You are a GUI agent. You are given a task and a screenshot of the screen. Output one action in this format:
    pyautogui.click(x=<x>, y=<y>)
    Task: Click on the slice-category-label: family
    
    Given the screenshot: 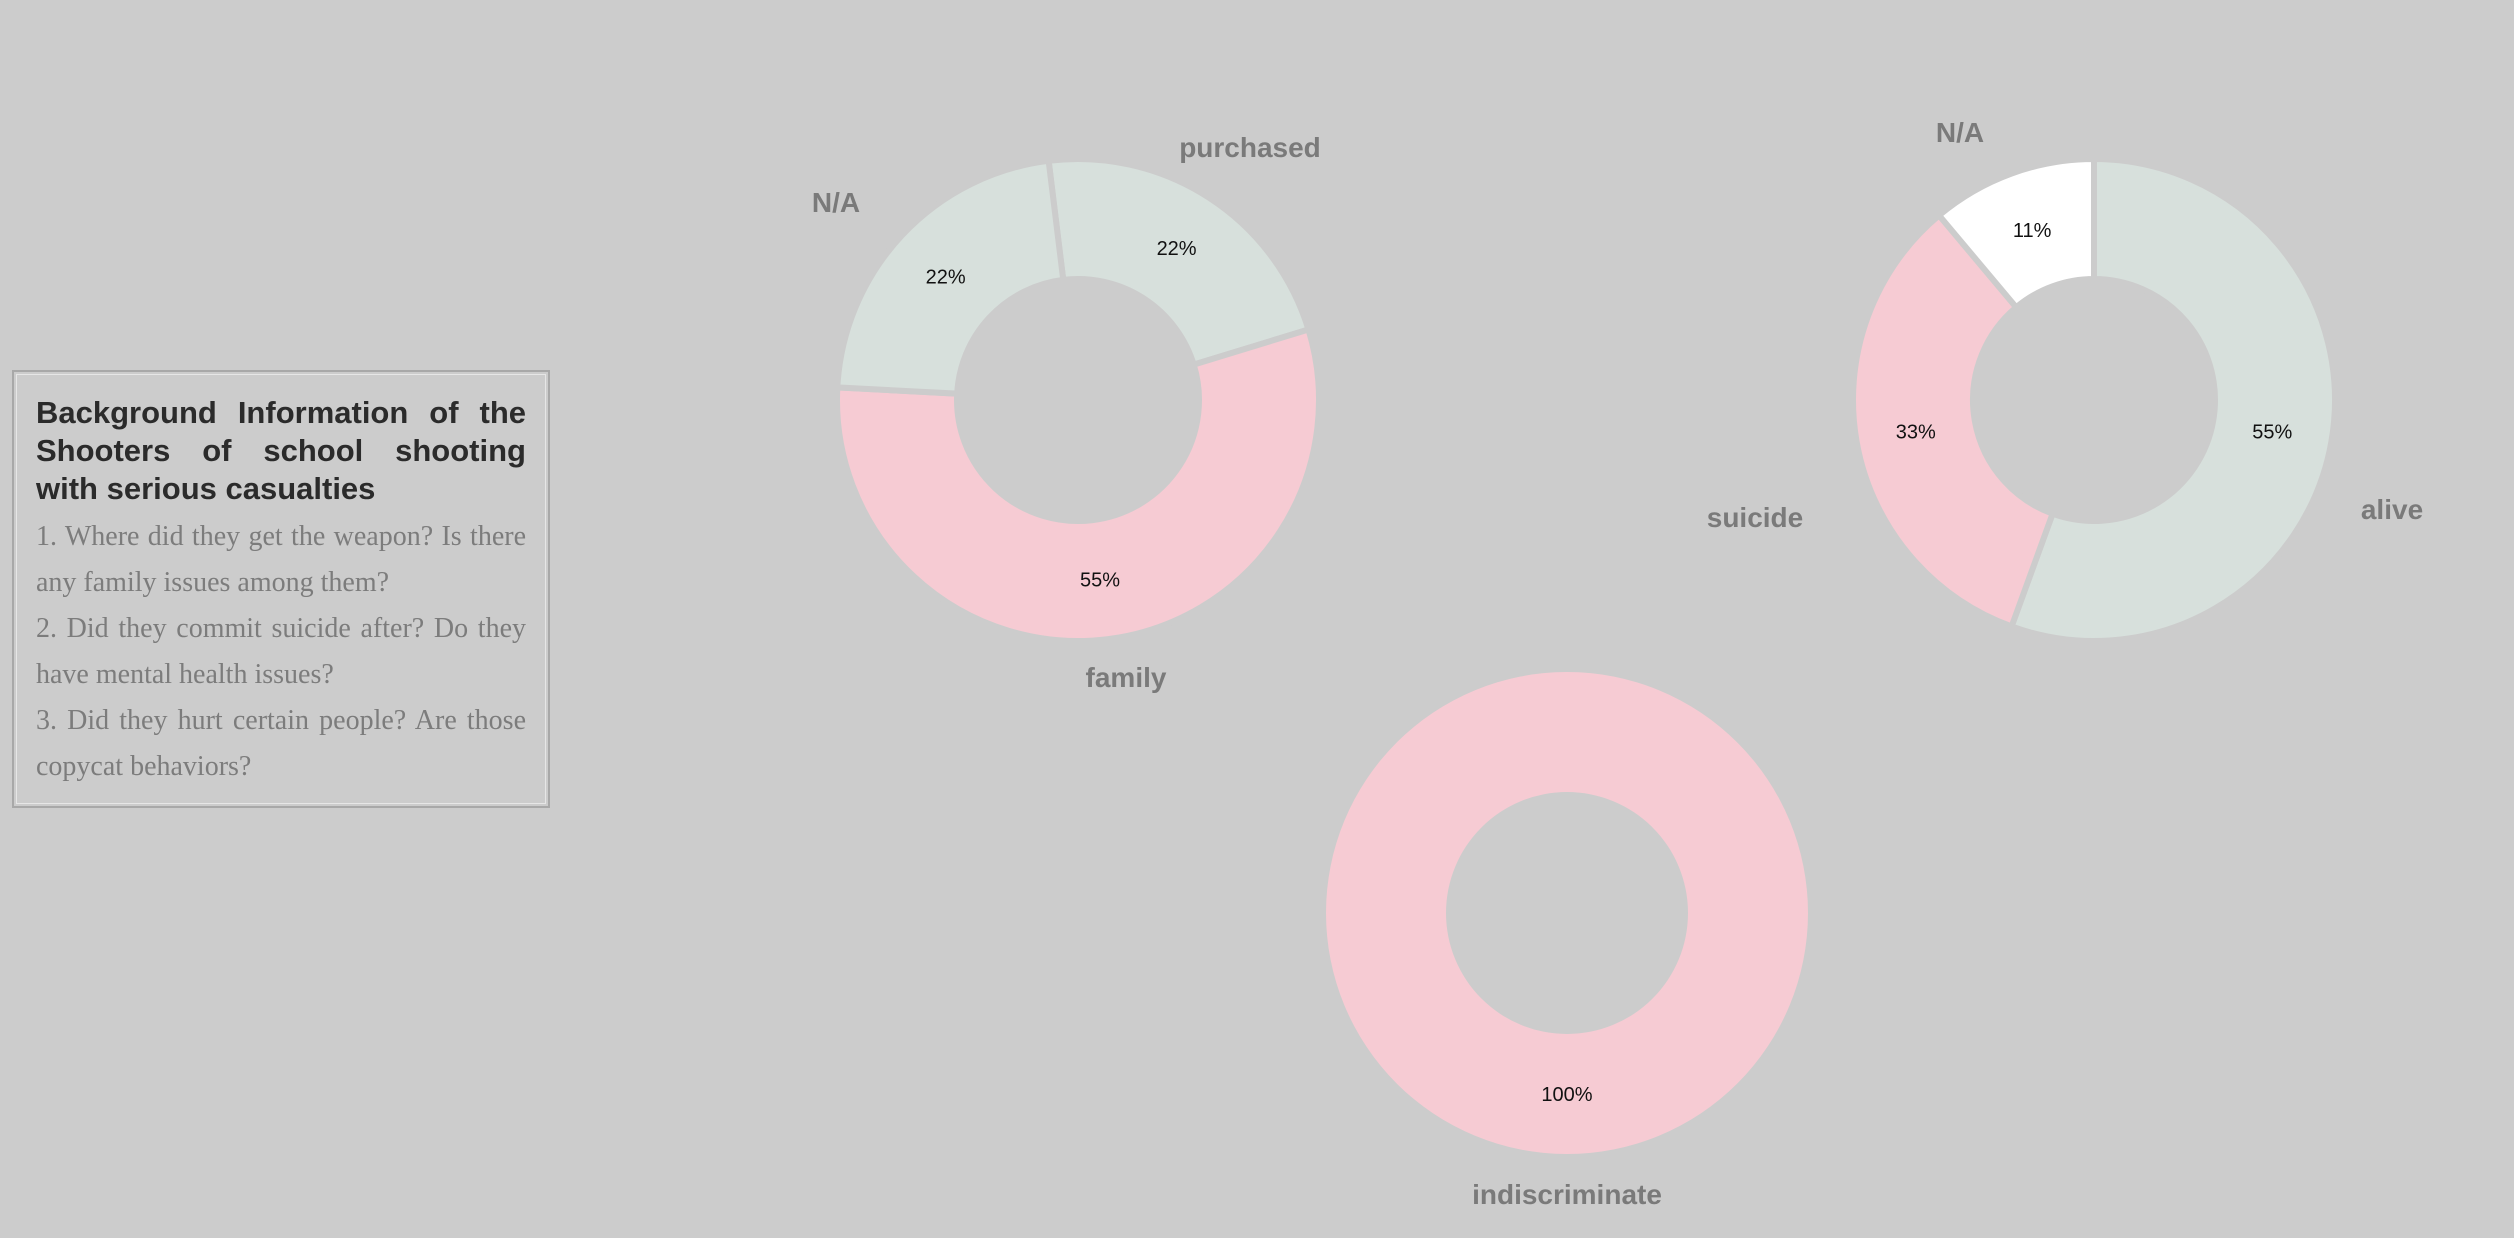 What is the action you would take?
    pyautogui.click(x=1126, y=677)
    